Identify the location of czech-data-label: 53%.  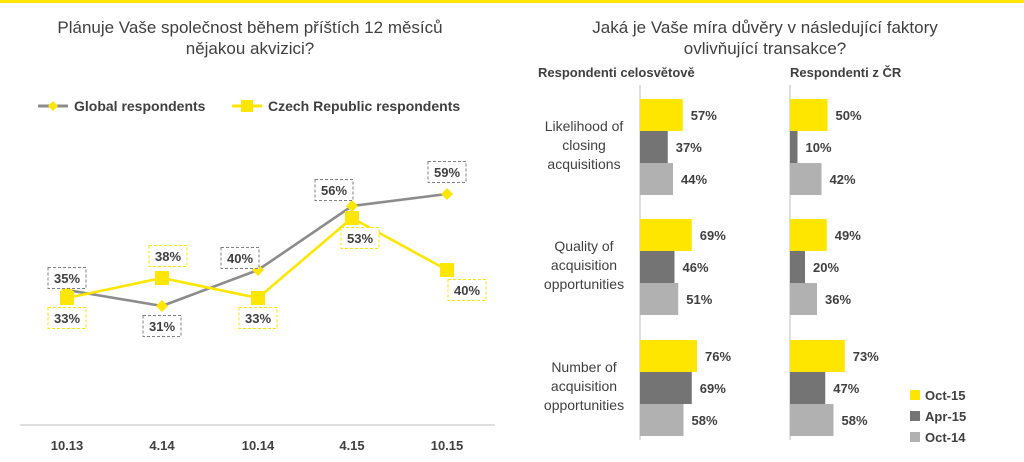
(360, 238).